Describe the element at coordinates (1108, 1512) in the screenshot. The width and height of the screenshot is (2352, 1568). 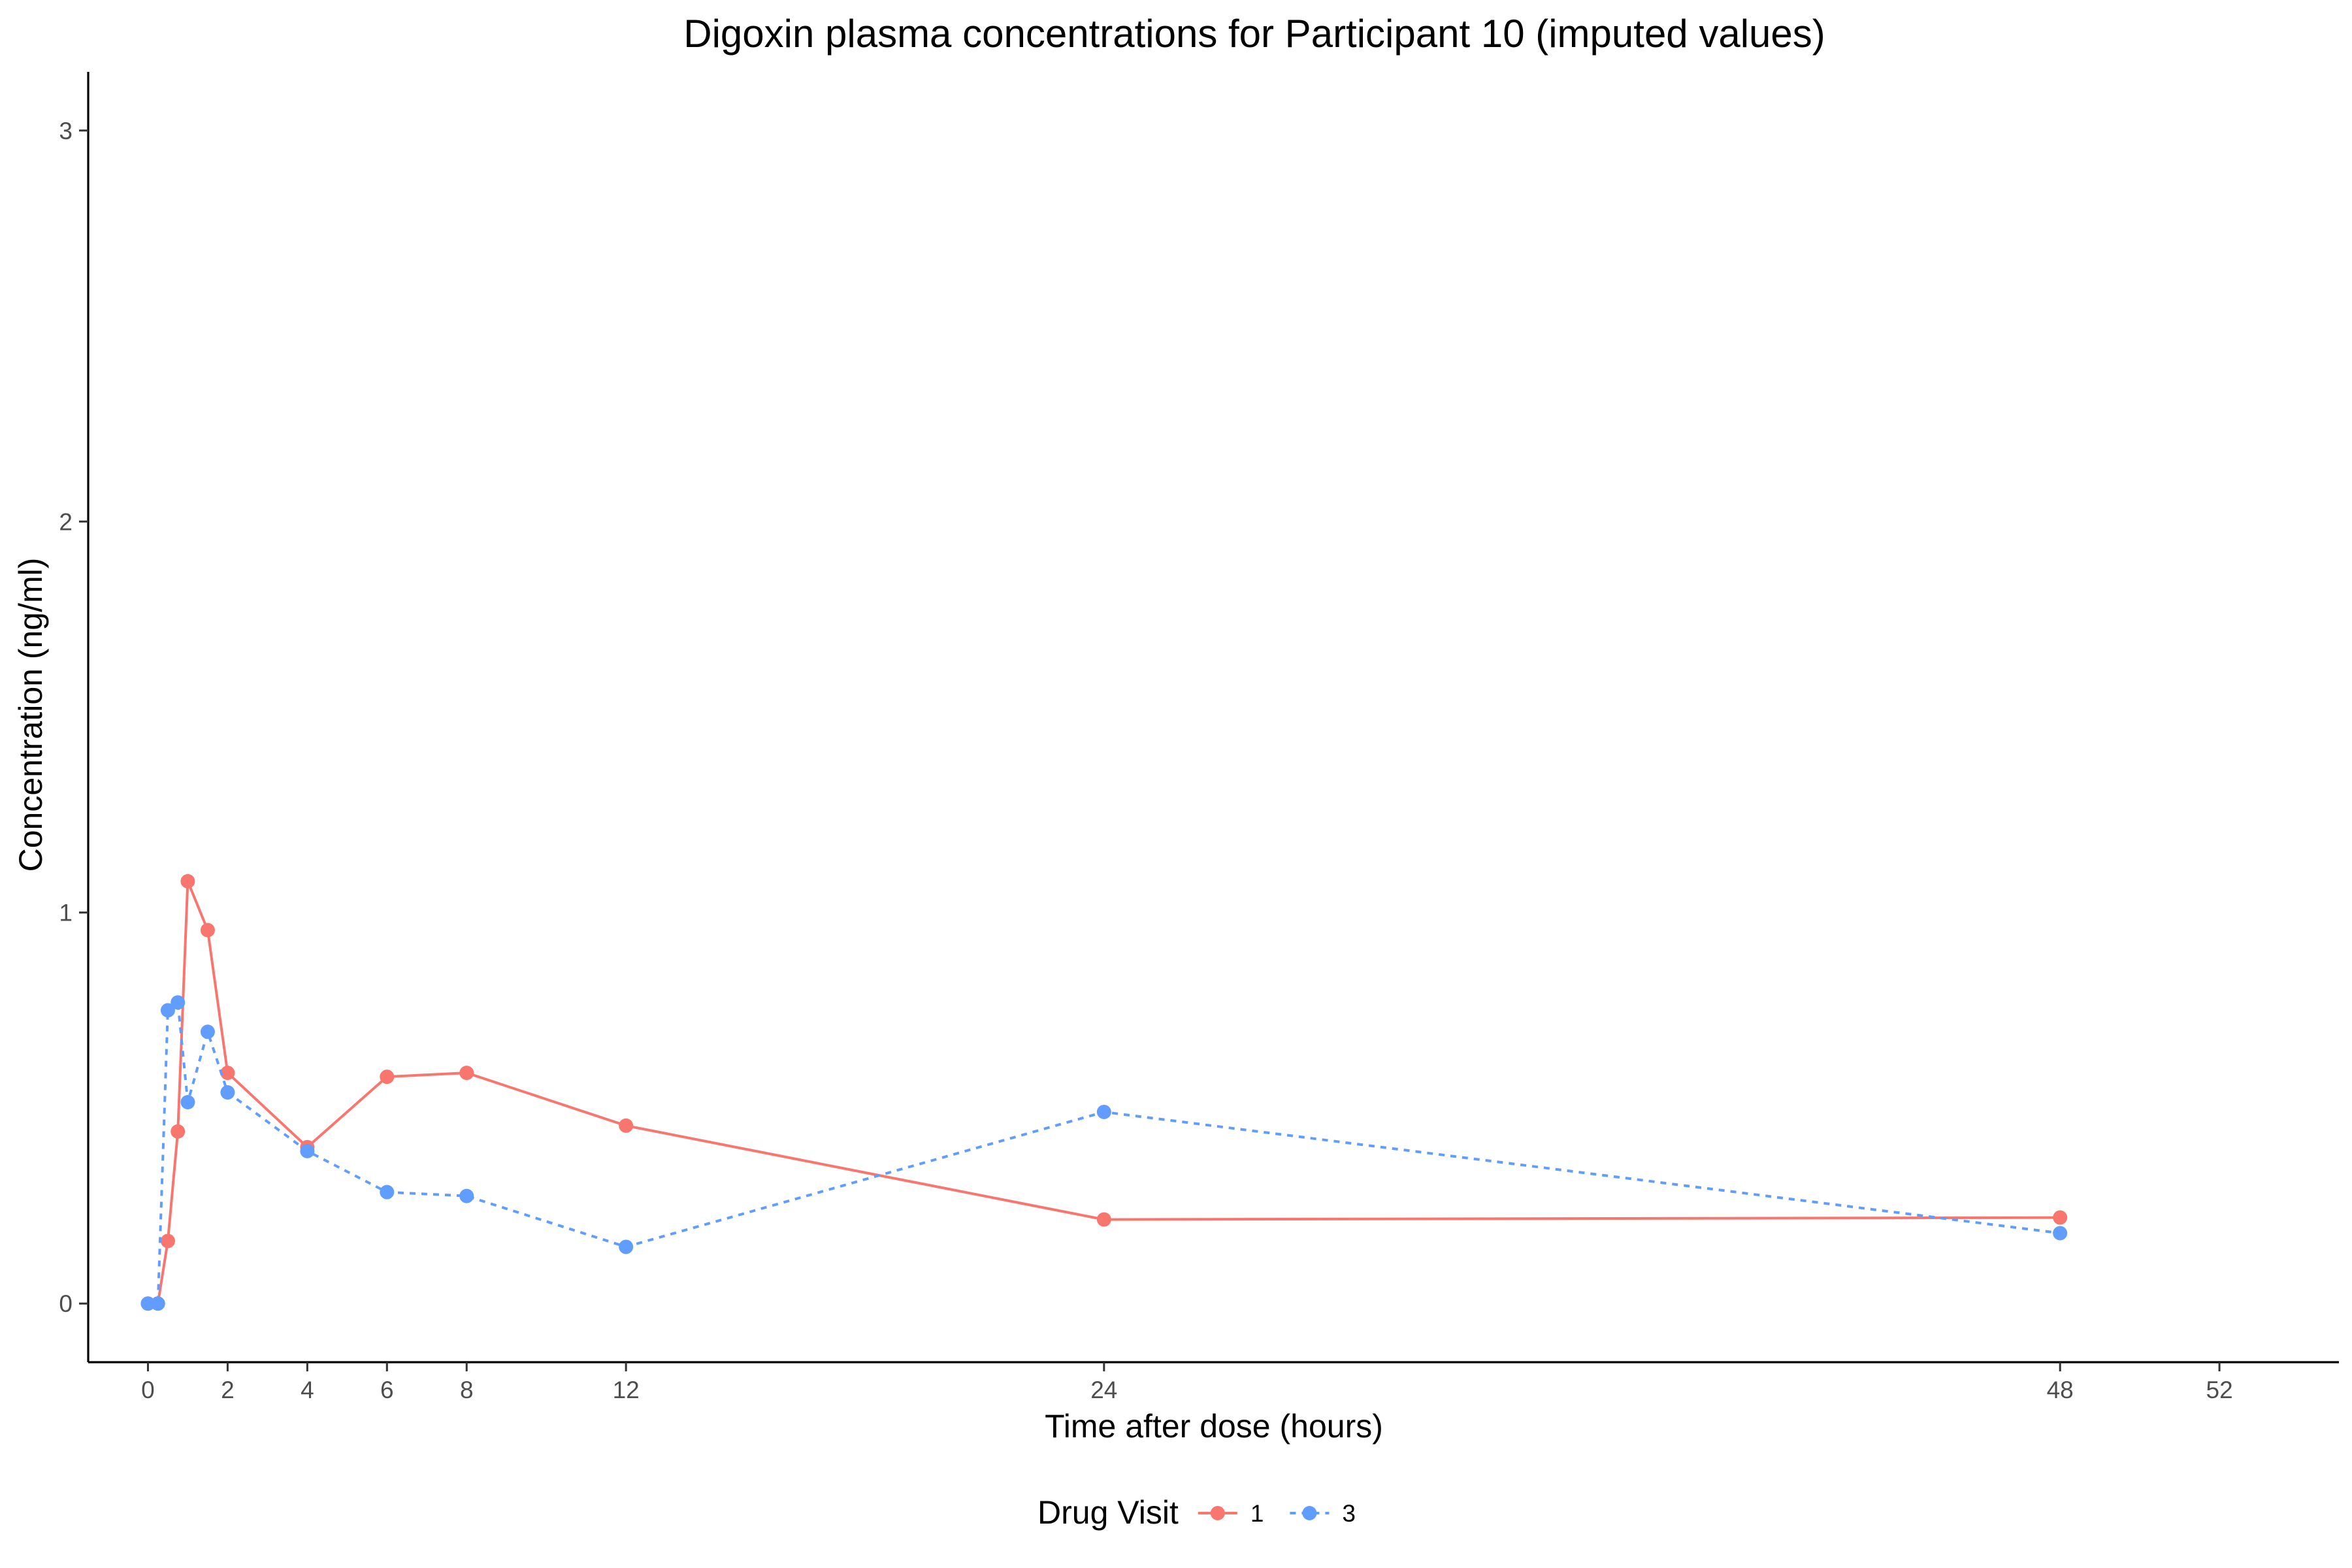
I see `legend-title: Drug Visit` at that location.